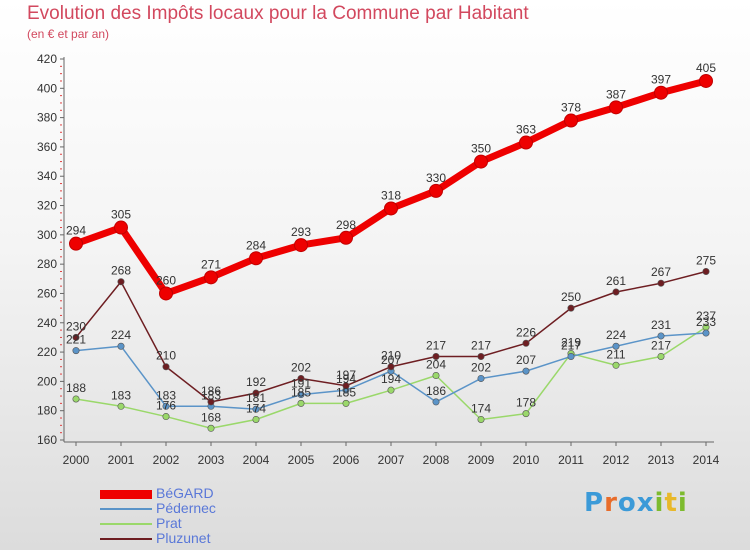  What do you see at coordinates (616, 460) in the screenshot?
I see `x-tick-label: 2012` at bounding box center [616, 460].